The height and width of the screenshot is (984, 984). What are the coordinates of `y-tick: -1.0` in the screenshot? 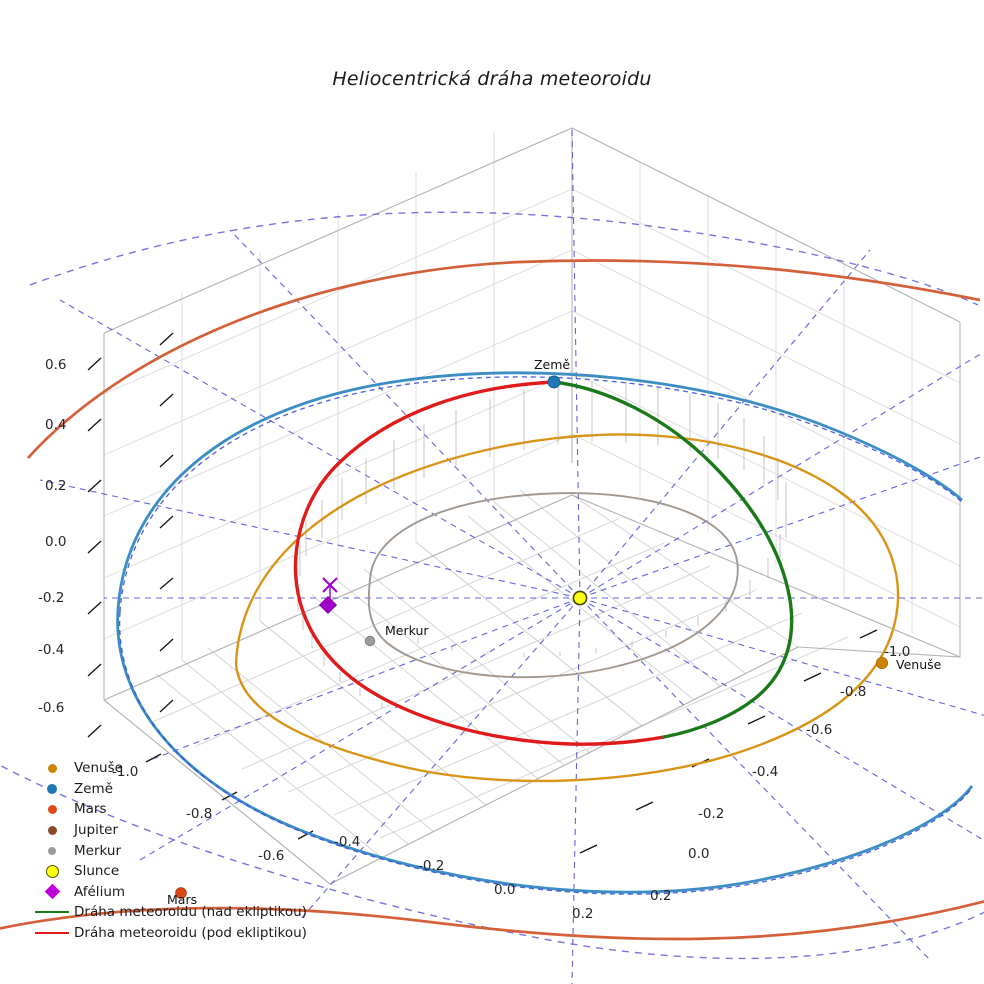 It's located at (897, 652).